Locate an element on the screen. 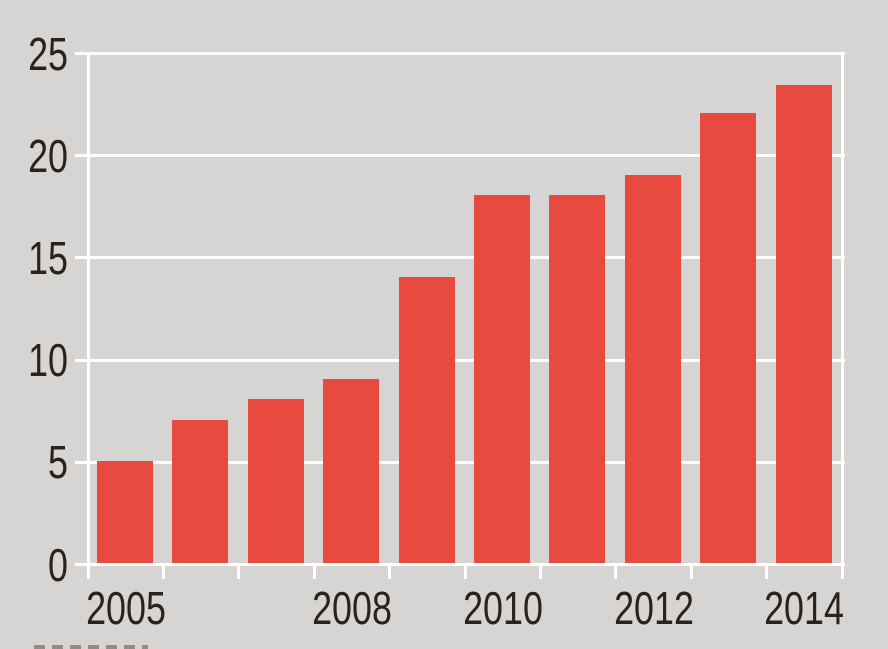  x-axis-tick-label-2008: 2008 is located at coordinates (351, 608).